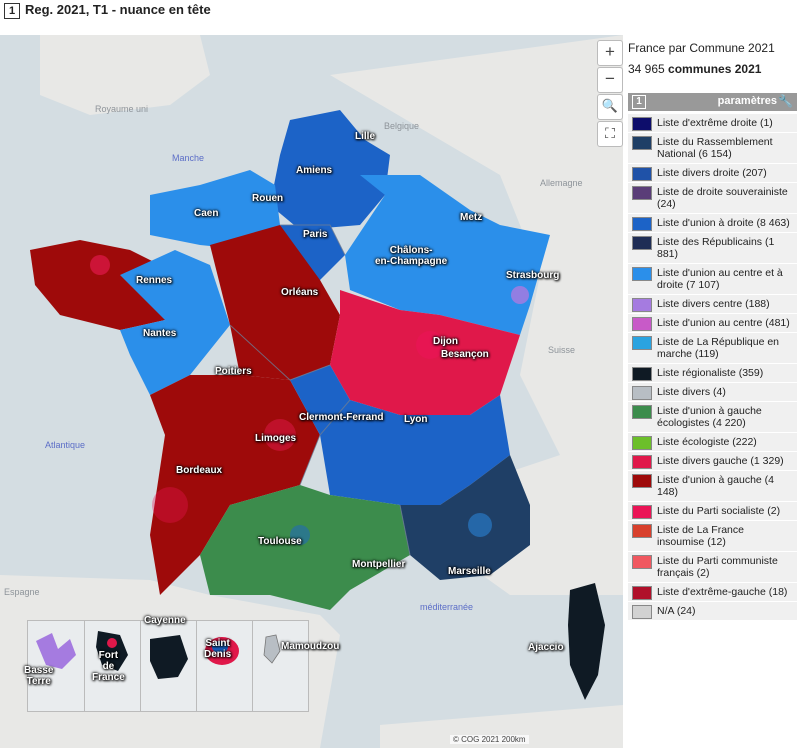 The height and width of the screenshot is (748, 800). I want to click on title-index-badge: 1, so click(12, 11).